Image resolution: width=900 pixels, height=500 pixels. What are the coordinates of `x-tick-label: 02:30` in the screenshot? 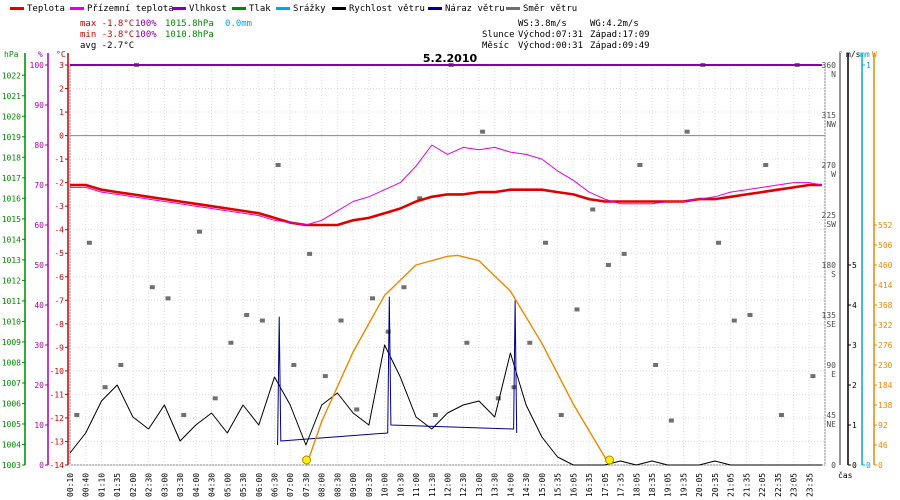 It's located at (149, 485).